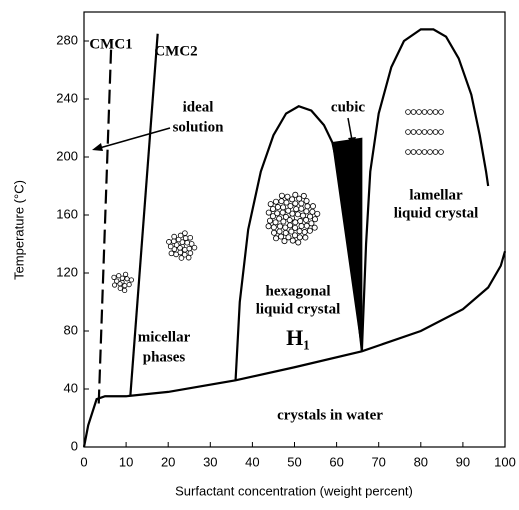  What do you see at coordinates (168, 461) in the screenshot?
I see `x-tick-label: 20` at bounding box center [168, 461].